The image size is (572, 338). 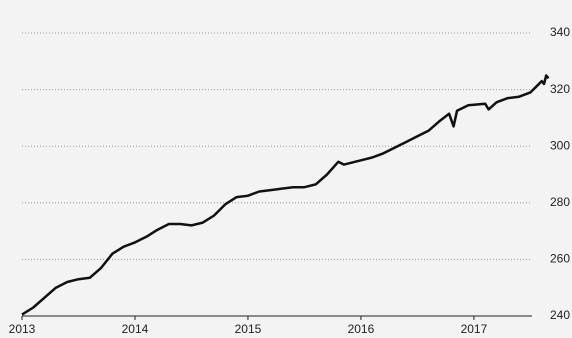 What do you see at coordinates (560, 315) in the screenshot?
I see `y-tick-label: 240` at bounding box center [560, 315].